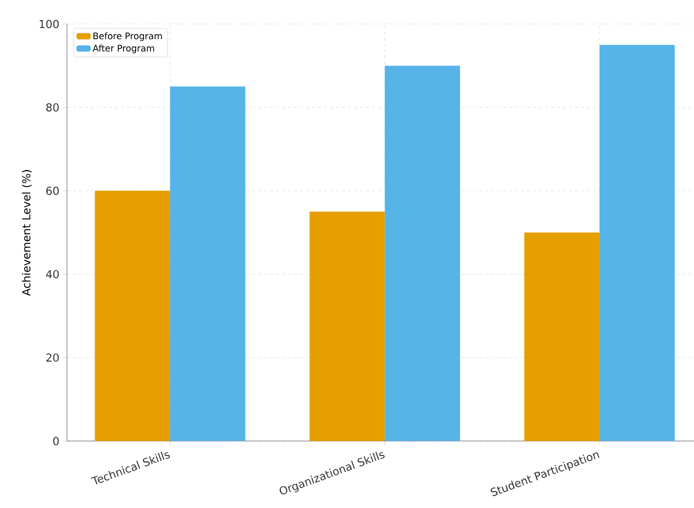 This screenshot has width=694, height=508. I want to click on y-tick-label: 40, so click(52, 274).